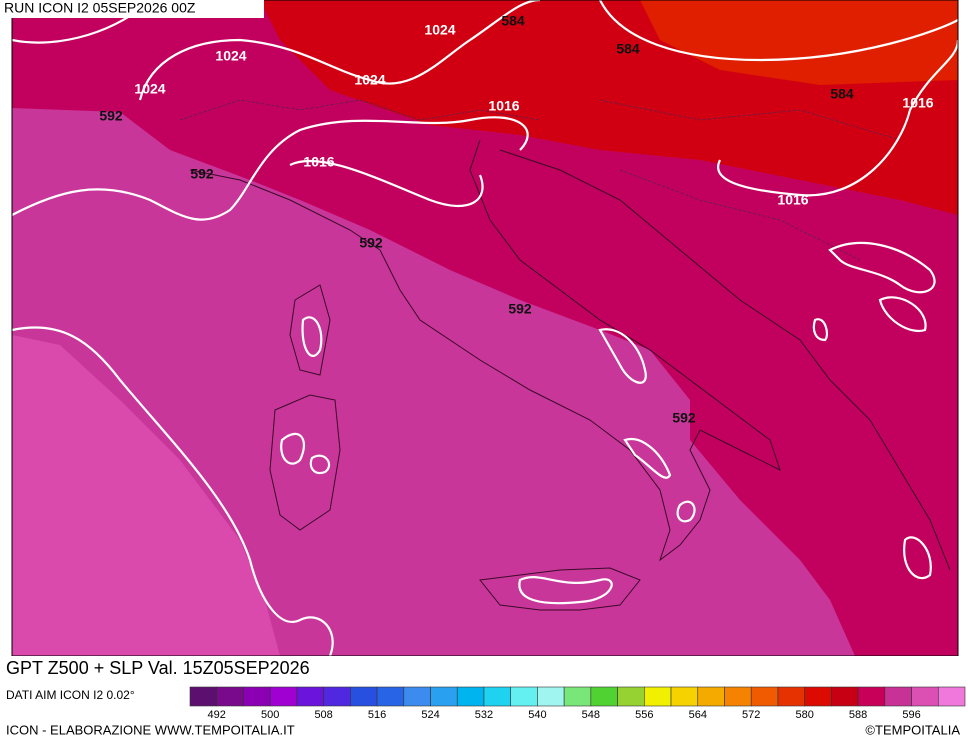  What do you see at coordinates (70, 695) in the screenshot?
I see `source-label: DATI AIM ICON I2 0.02°` at bounding box center [70, 695].